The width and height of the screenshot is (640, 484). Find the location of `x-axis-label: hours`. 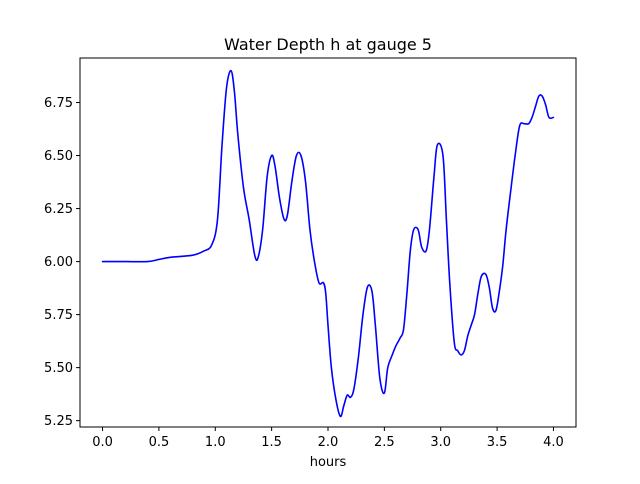

x-axis-label: hours is located at coordinates (328, 462).